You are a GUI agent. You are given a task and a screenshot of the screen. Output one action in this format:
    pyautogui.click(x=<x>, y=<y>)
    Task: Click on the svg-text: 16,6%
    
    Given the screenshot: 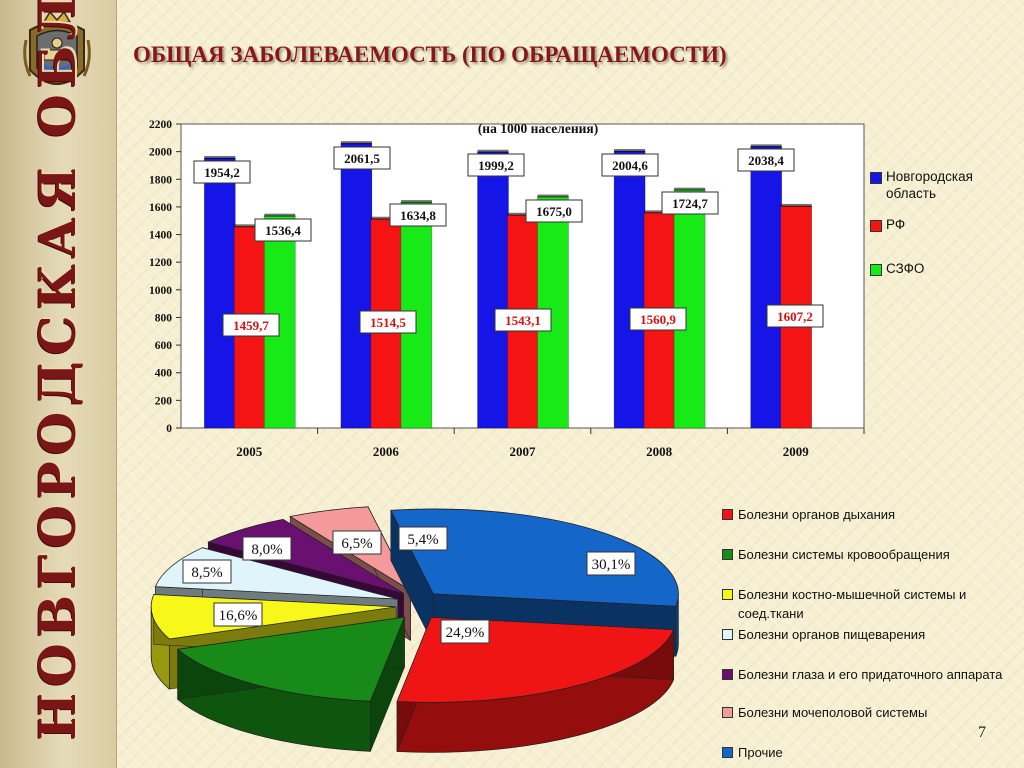 What is the action you would take?
    pyautogui.click(x=238, y=616)
    